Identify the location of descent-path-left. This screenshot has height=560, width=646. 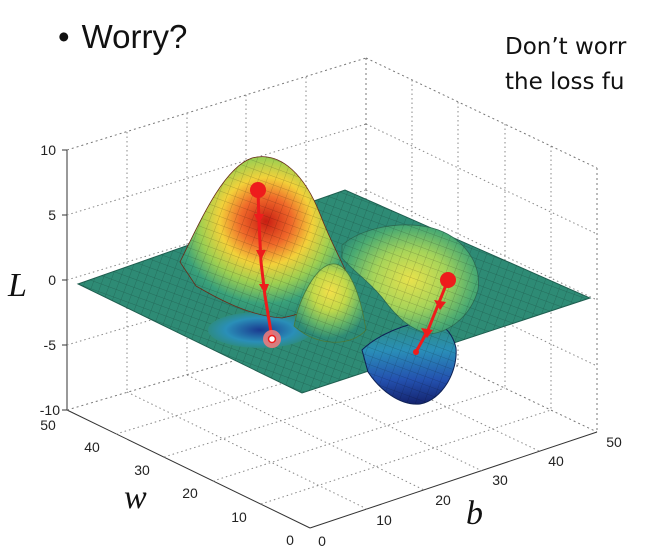
(265, 265).